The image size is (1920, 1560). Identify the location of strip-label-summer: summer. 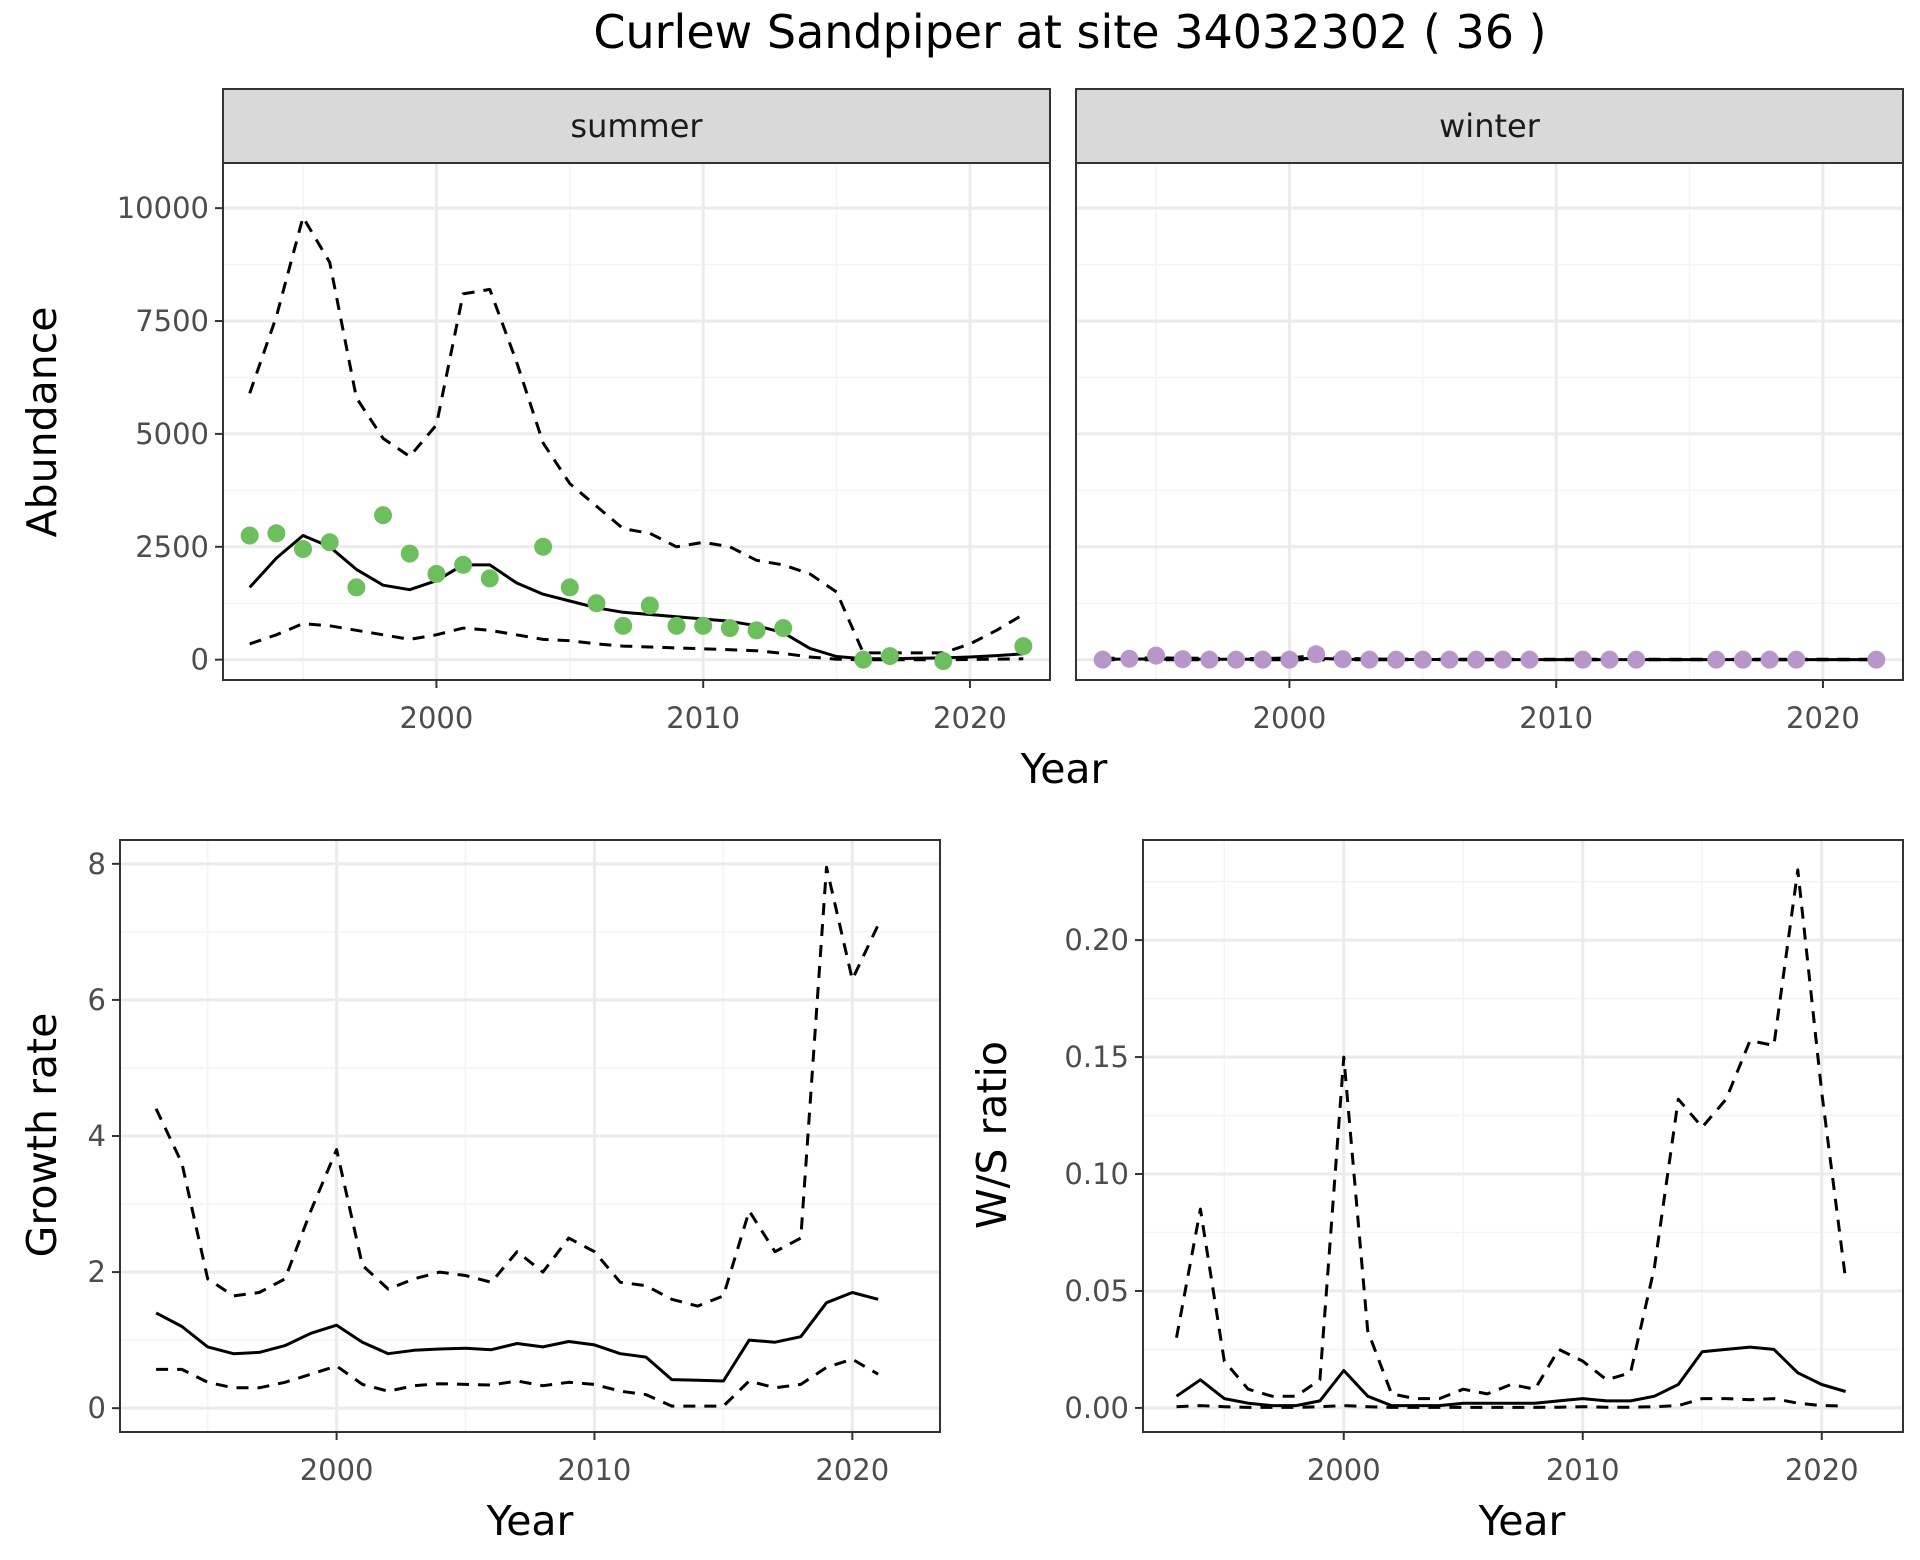
(636, 126).